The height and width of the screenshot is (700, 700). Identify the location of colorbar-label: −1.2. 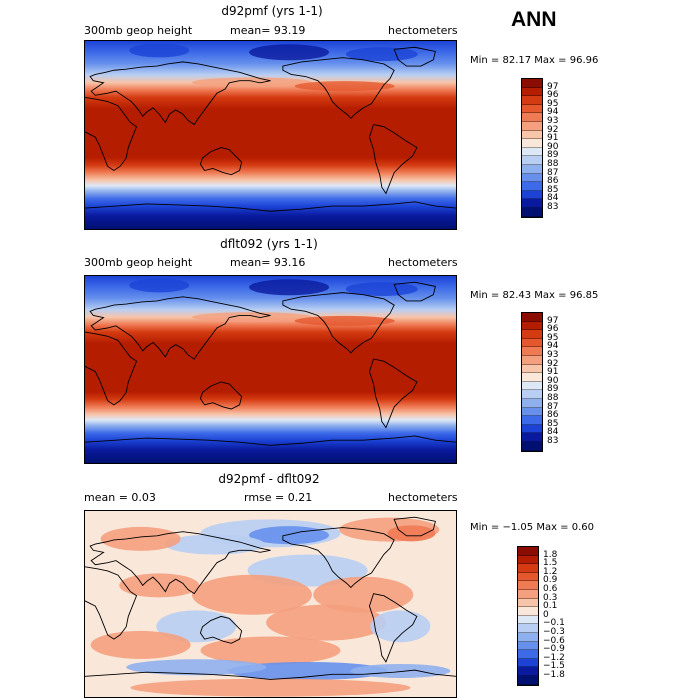
(554, 657).